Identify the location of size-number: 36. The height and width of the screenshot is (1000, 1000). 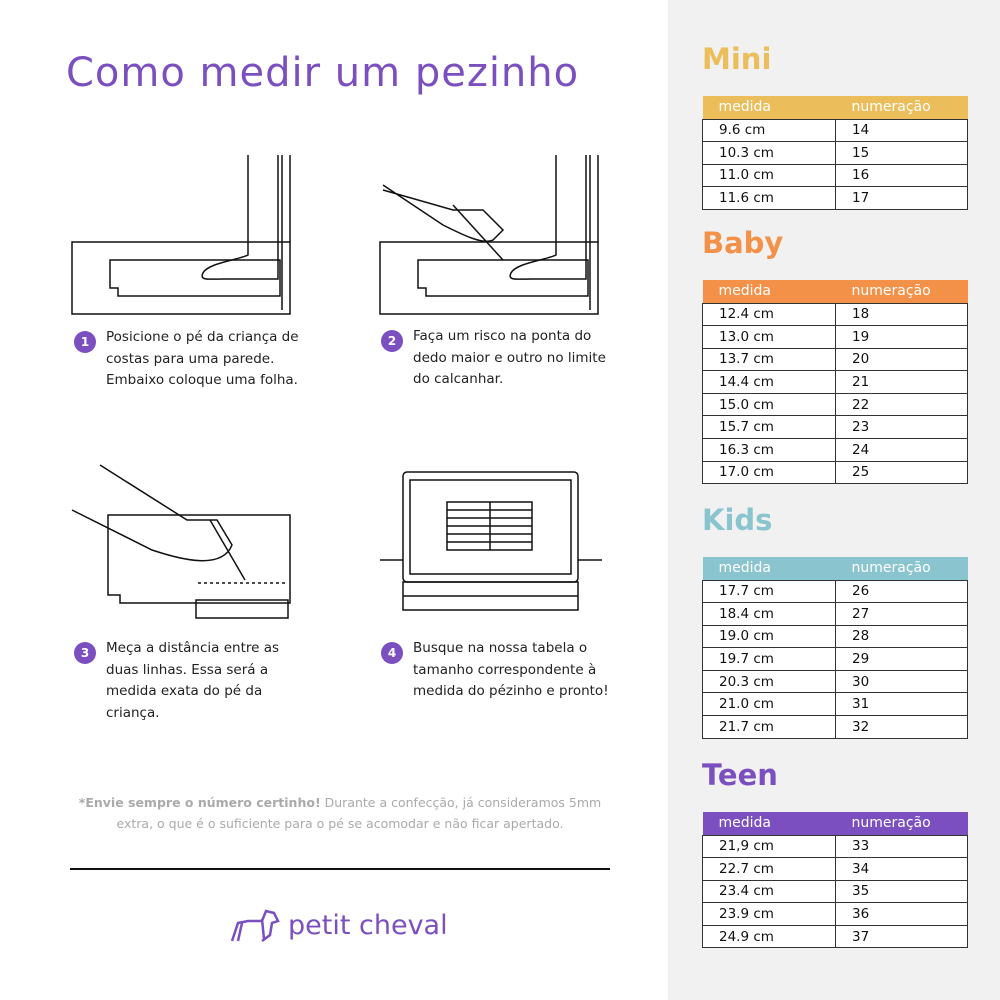
(901, 914).